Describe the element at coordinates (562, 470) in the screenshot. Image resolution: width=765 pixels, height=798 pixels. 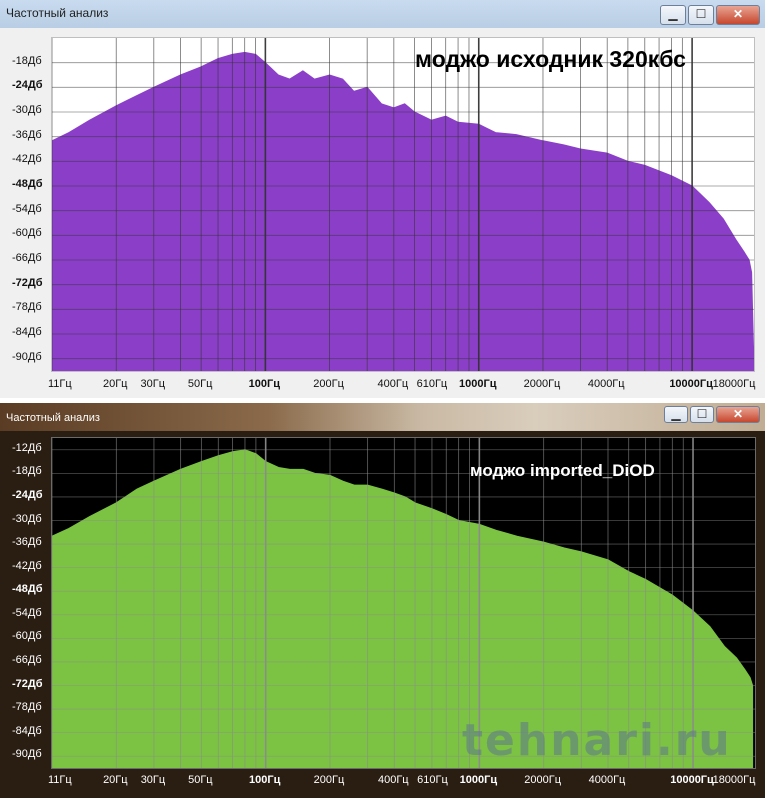
I see `chart-annotation: моджо imported_DiOD` at that location.